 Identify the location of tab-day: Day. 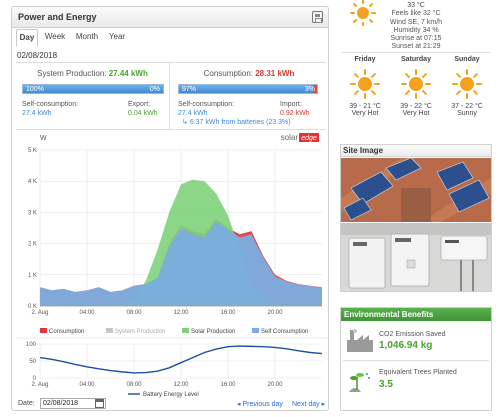
(27, 37).